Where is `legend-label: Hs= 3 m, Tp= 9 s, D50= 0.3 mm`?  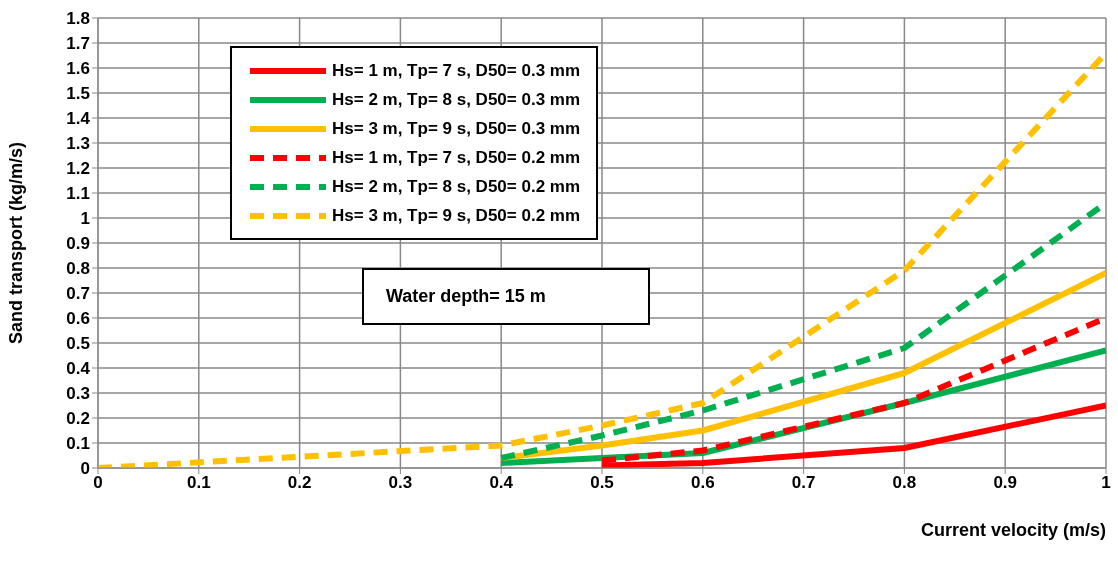 legend-label: Hs= 3 m, Tp= 9 s, D50= 0.3 mm is located at coordinates (456, 128).